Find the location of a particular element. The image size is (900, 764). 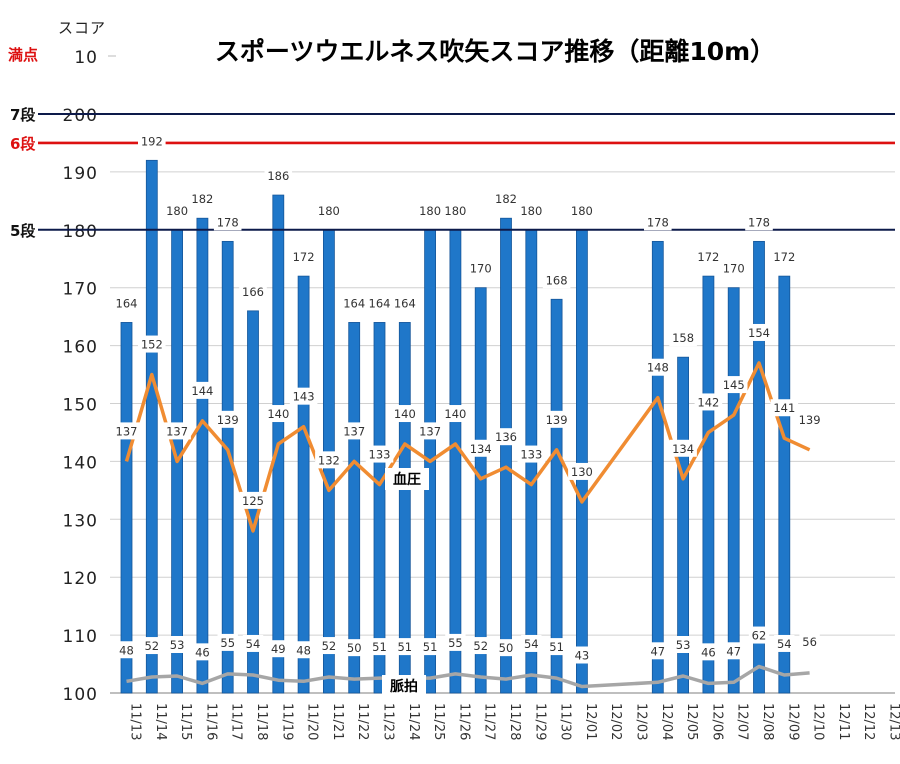

pulse-label: 51 is located at coordinates (556, 647).